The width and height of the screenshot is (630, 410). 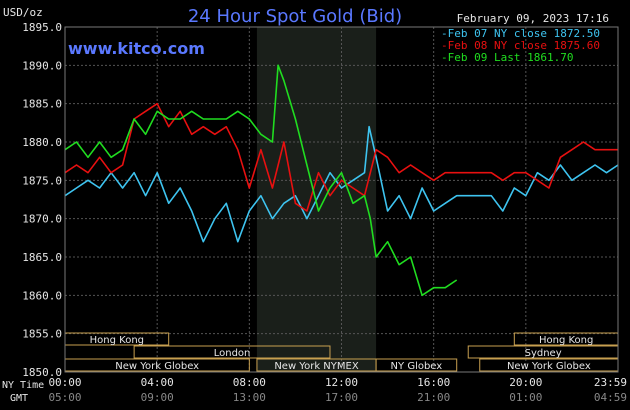 What do you see at coordinates (157, 397) in the screenshot?
I see `x-tick-label-gmt: 09:00` at bounding box center [157, 397].